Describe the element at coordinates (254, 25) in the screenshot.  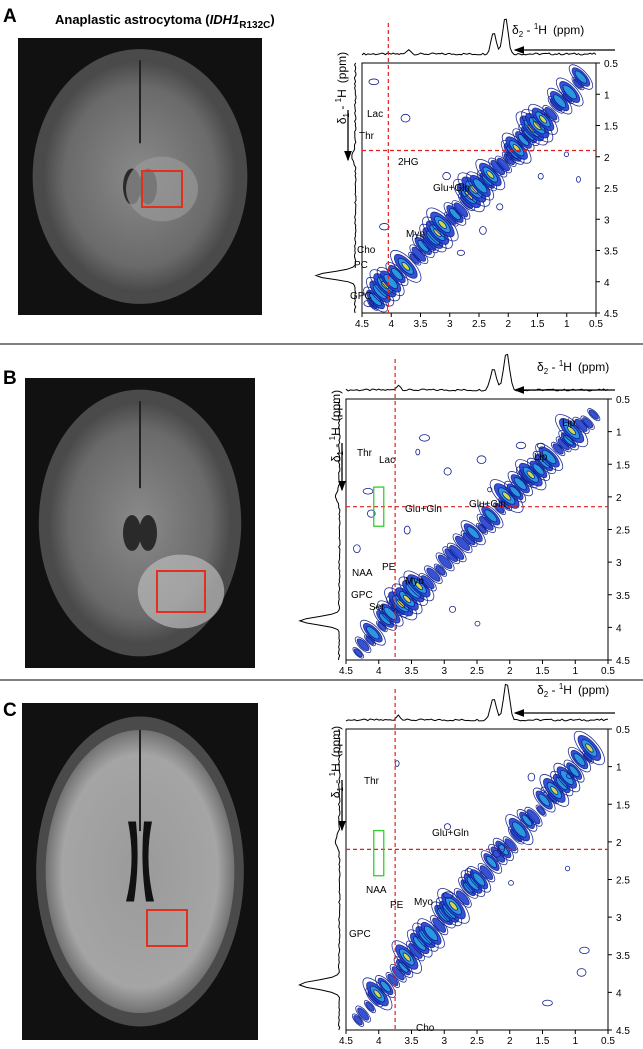
I see `title-sub: R132C` at that location.